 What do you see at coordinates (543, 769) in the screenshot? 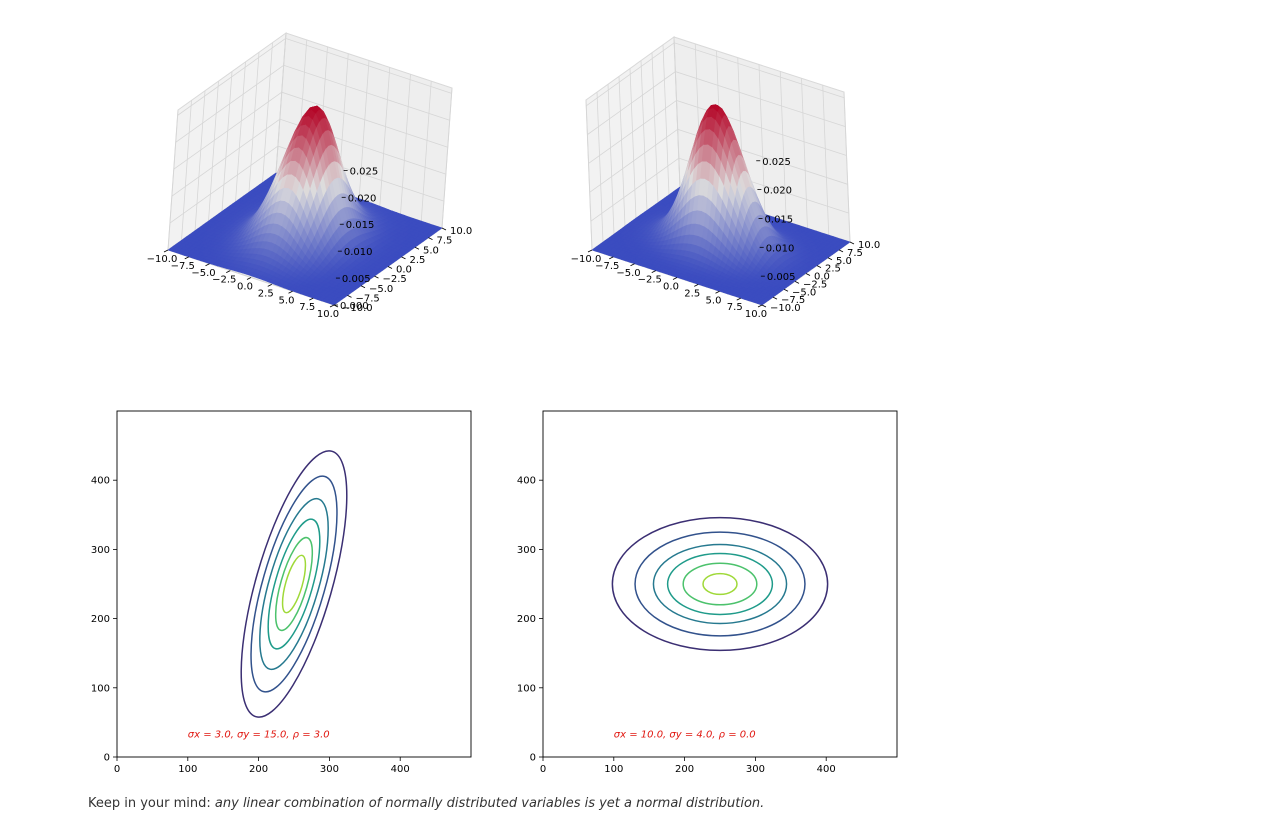
I see `contour-2-x-tick: 0` at bounding box center [543, 769].